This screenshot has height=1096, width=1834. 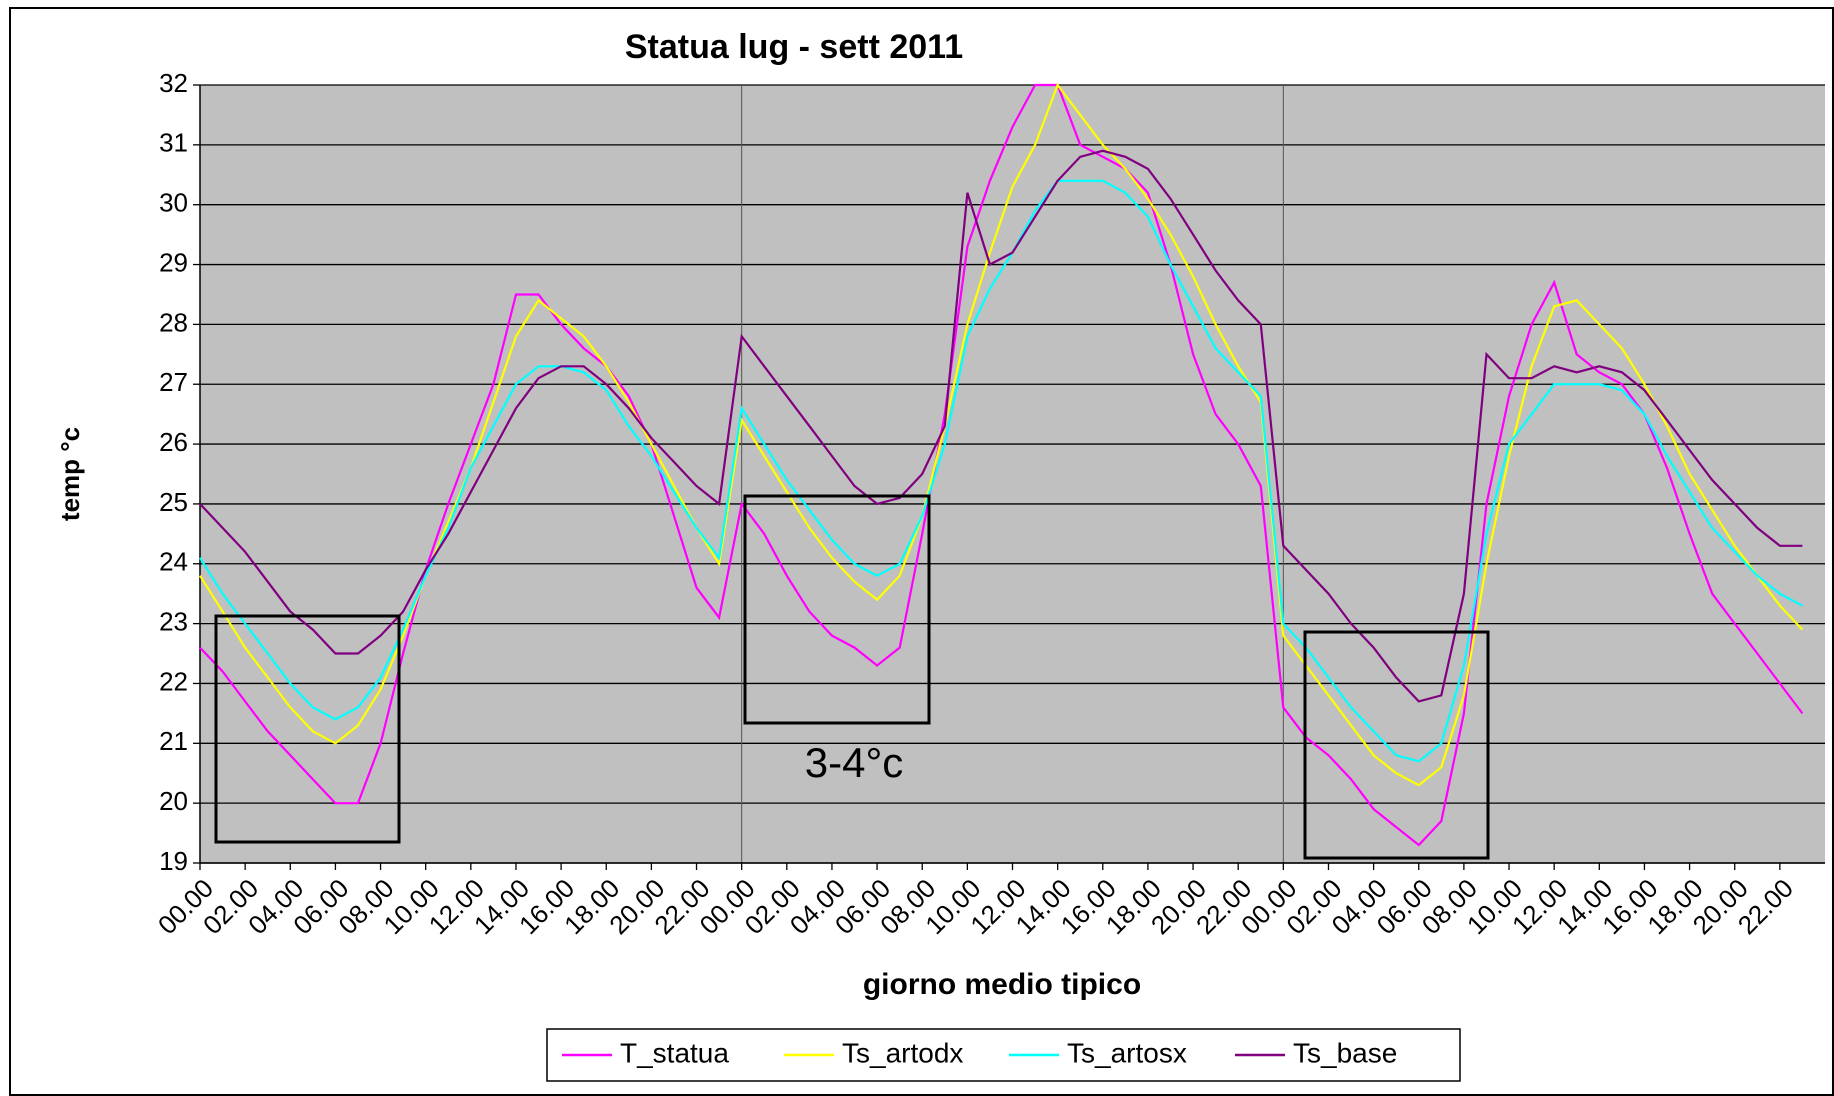 What do you see at coordinates (173, 861) in the screenshot?
I see `y-tick-label: 19` at bounding box center [173, 861].